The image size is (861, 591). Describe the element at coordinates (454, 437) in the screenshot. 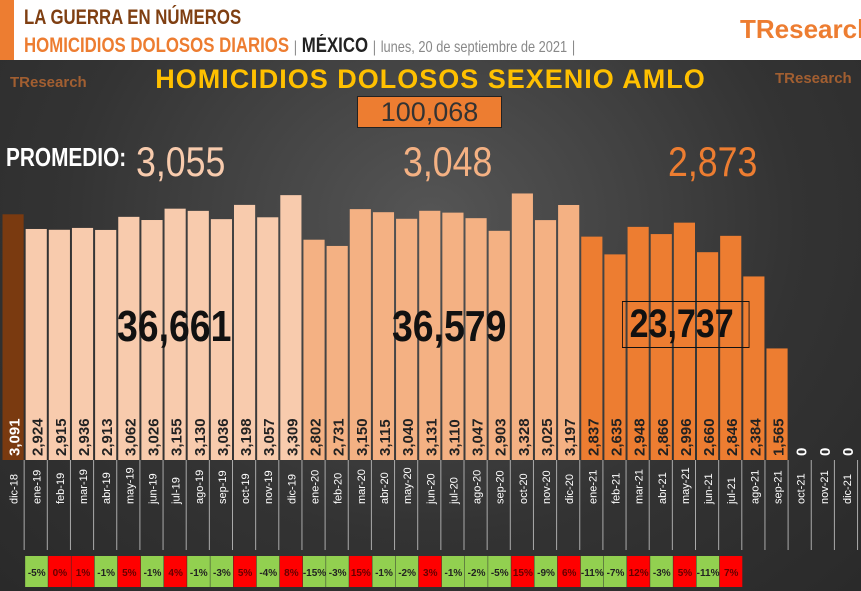

I see `data-label: 3,110` at that location.